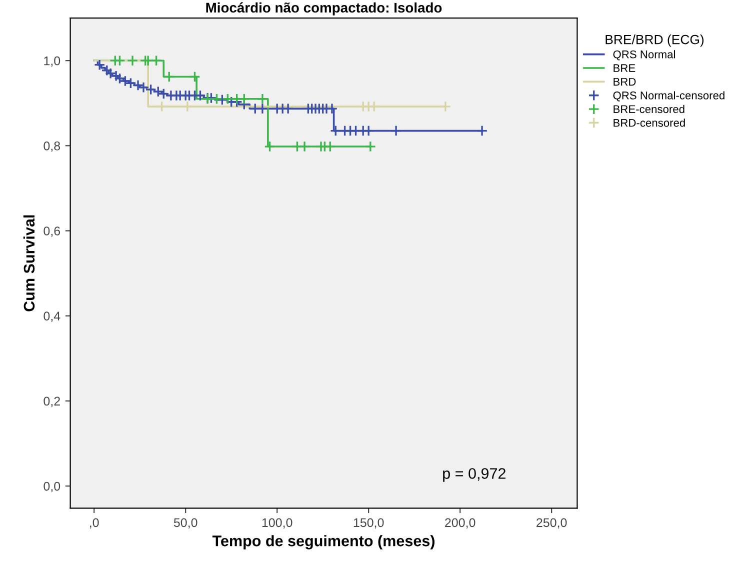  What do you see at coordinates (474, 475) in the screenshot?
I see `annotation: p = 0,972` at bounding box center [474, 475].